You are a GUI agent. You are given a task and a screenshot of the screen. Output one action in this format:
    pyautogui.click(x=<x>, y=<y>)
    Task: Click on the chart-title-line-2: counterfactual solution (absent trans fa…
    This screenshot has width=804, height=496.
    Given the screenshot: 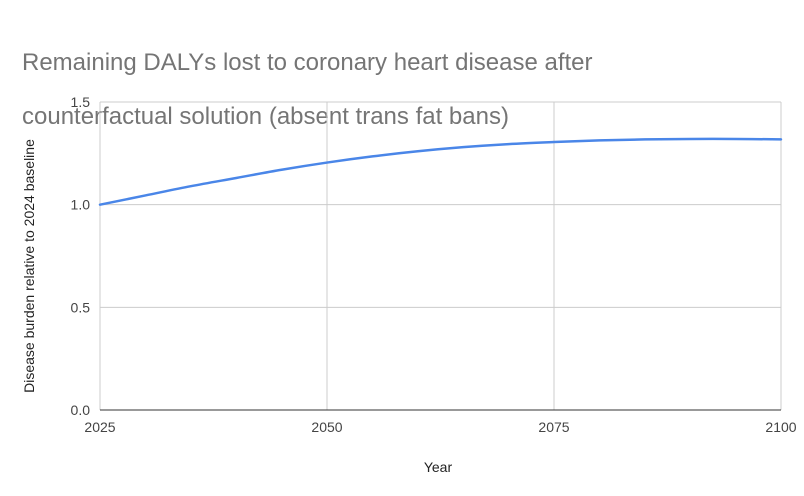 What is the action you would take?
    pyautogui.click(x=265, y=116)
    